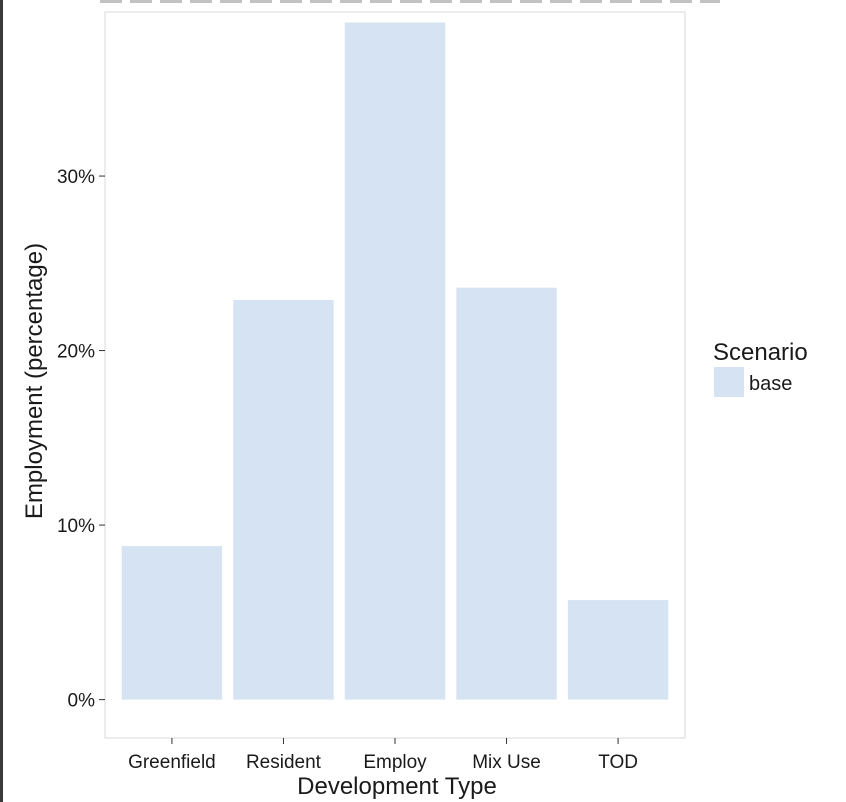 Image resolution: width=846 pixels, height=802 pixels. What do you see at coordinates (283, 499) in the screenshot?
I see `bar-resident` at bounding box center [283, 499].